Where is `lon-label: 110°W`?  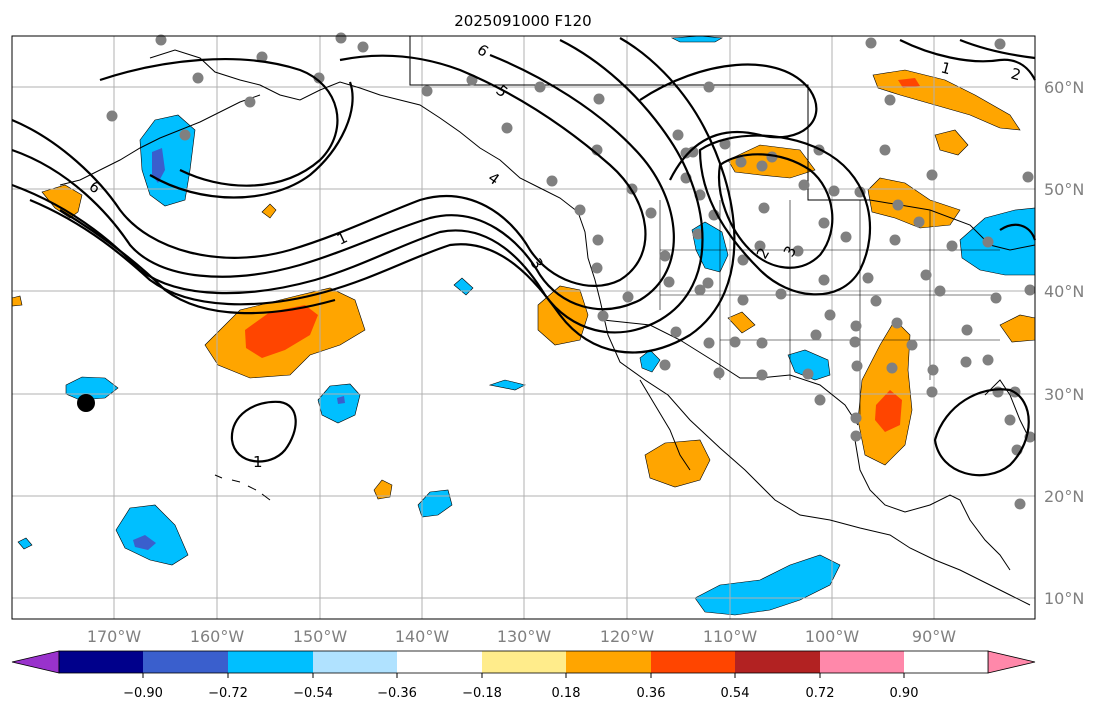 lon-label: 110°W is located at coordinates (730, 636).